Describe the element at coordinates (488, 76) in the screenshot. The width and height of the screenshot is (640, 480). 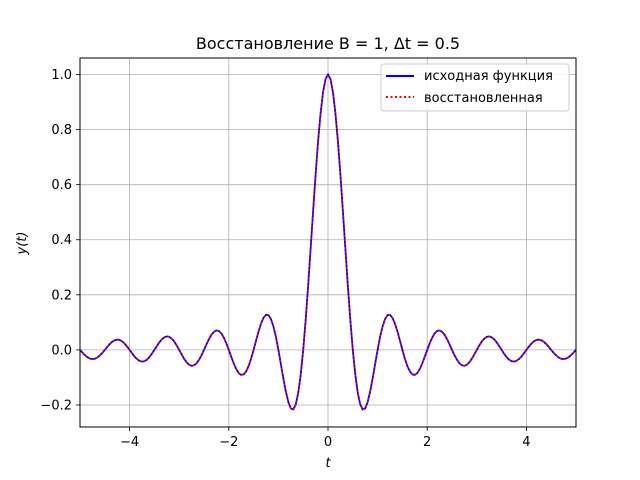
I see `legend-label-original: исходная функция` at that location.